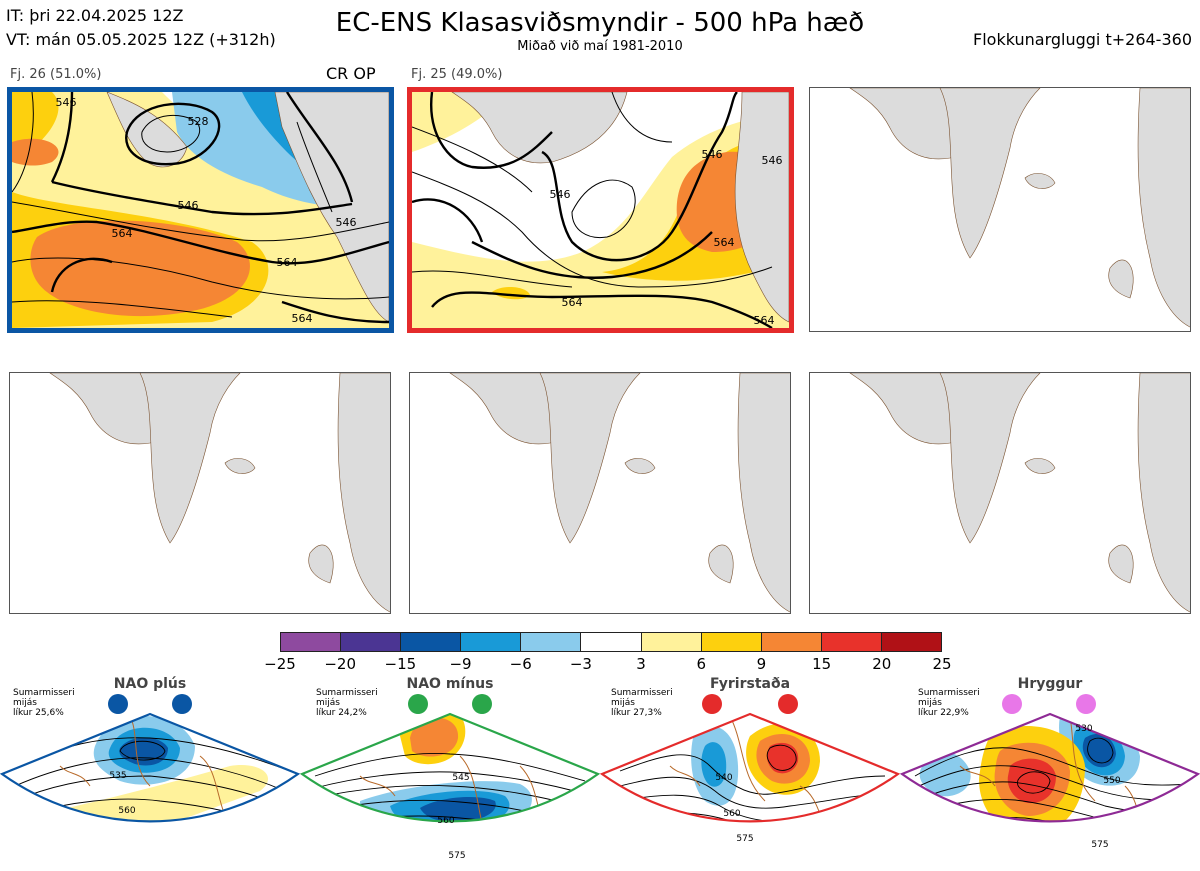  Describe the element at coordinates (150, 684) in the screenshot. I see `regime-title: NAO plús` at that location.